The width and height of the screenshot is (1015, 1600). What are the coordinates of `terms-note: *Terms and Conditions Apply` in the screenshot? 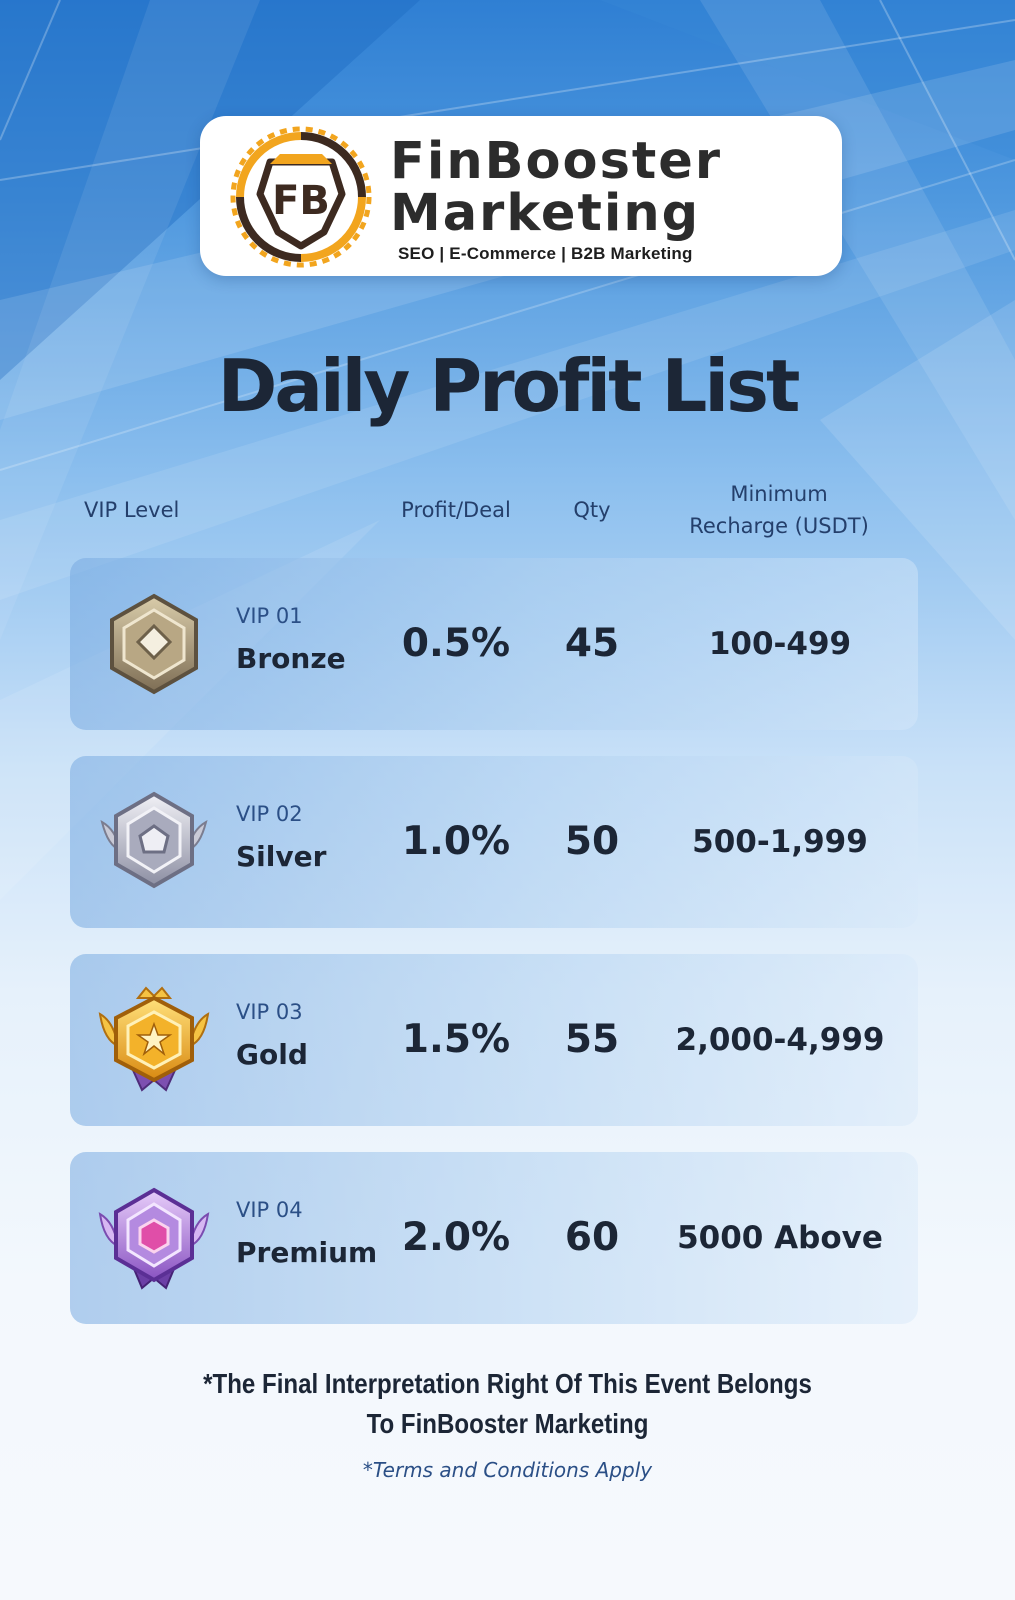 It's located at (507, 1470).